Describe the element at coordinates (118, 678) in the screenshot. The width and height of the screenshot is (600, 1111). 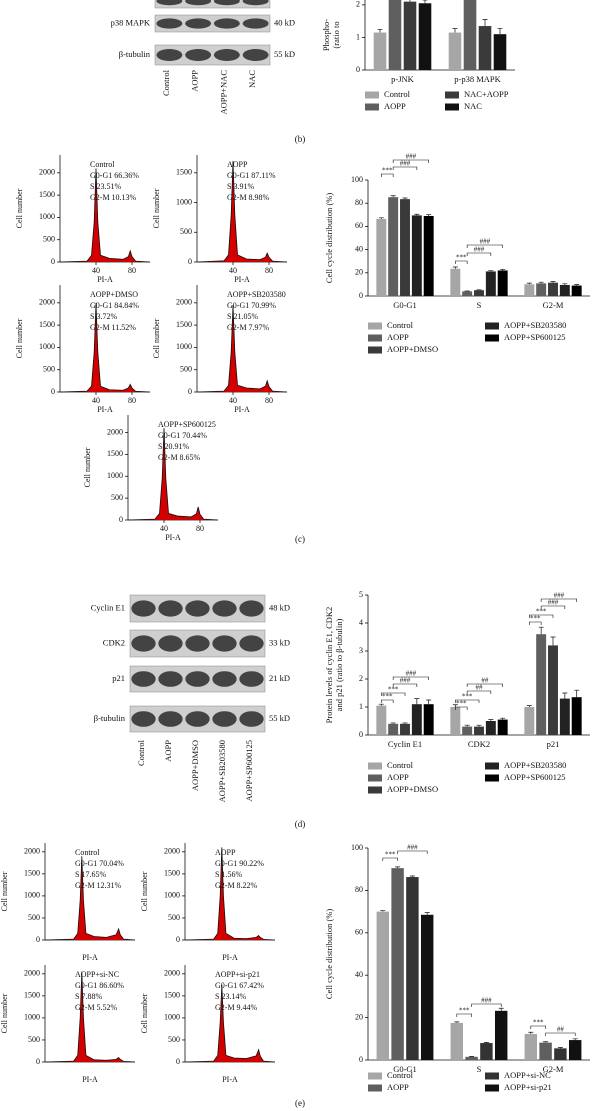
I see `blot-row-label: p21` at that location.